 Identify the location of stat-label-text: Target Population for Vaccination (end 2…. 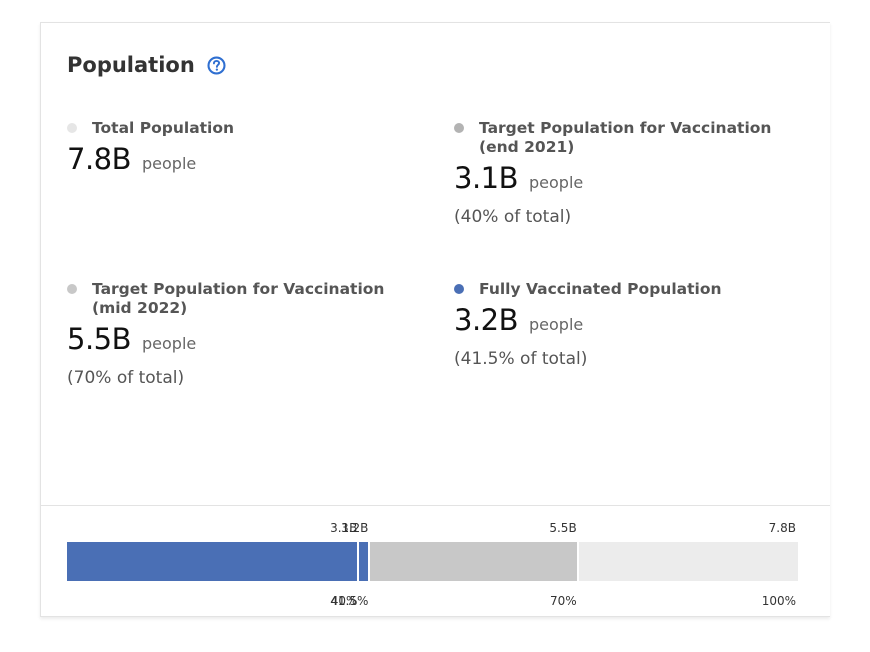
(625, 138).